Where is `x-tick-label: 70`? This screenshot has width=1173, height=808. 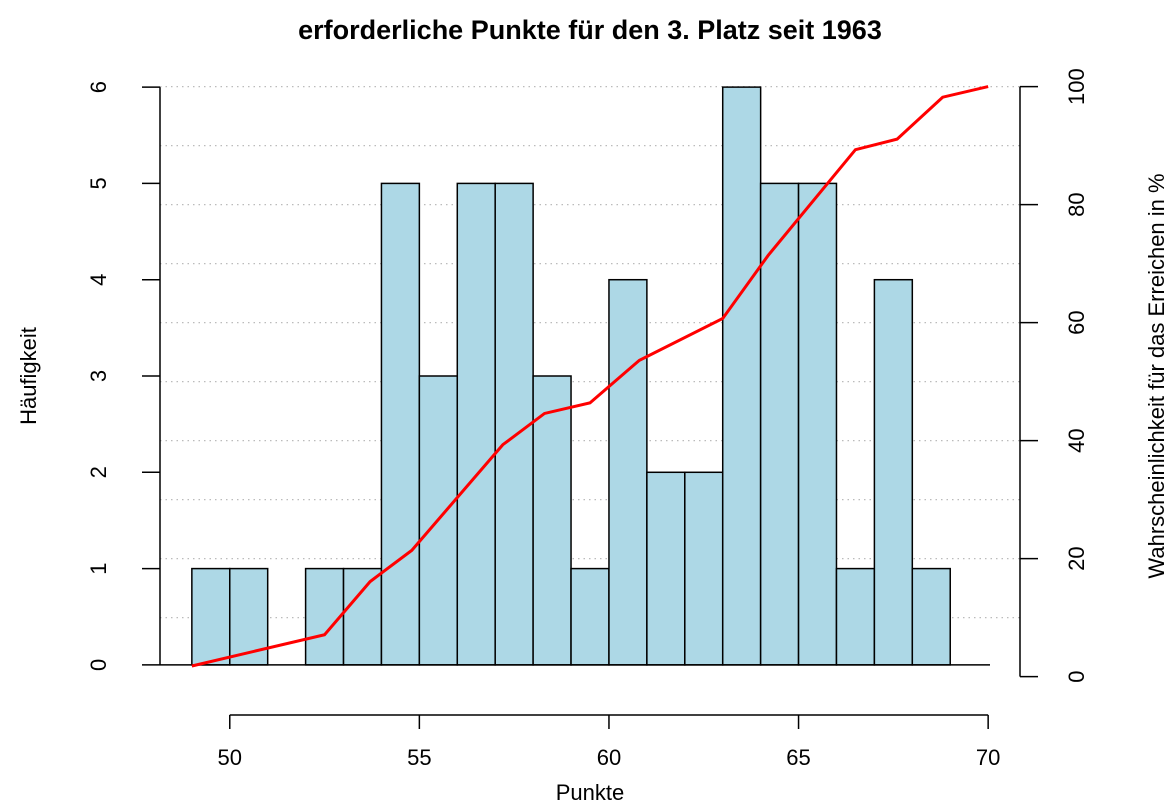 x-tick-label: 70 is located at coordinates (988, 757).